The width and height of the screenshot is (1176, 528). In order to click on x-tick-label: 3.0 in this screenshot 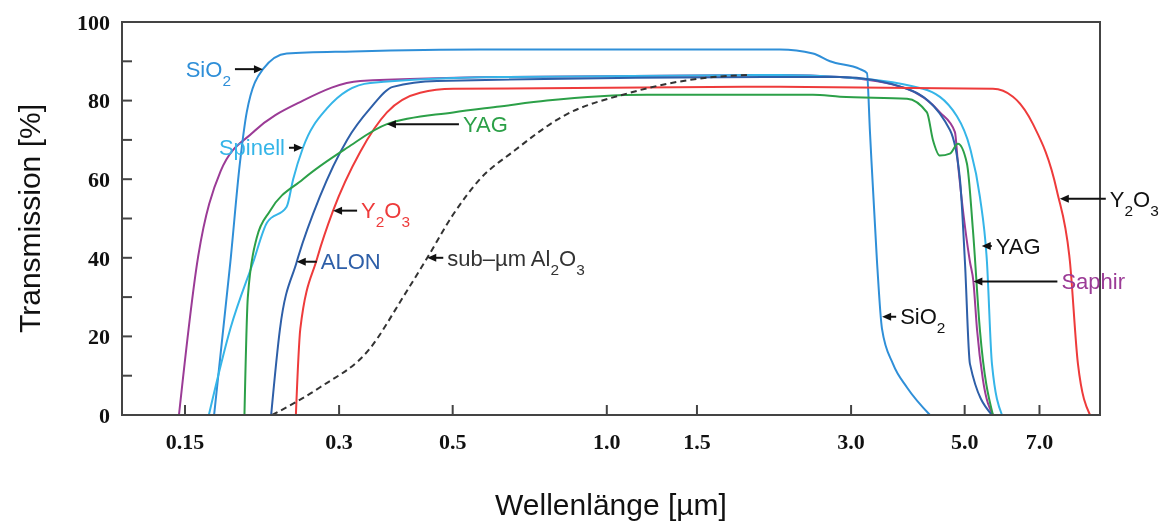, I will do `click(851, 441)`.